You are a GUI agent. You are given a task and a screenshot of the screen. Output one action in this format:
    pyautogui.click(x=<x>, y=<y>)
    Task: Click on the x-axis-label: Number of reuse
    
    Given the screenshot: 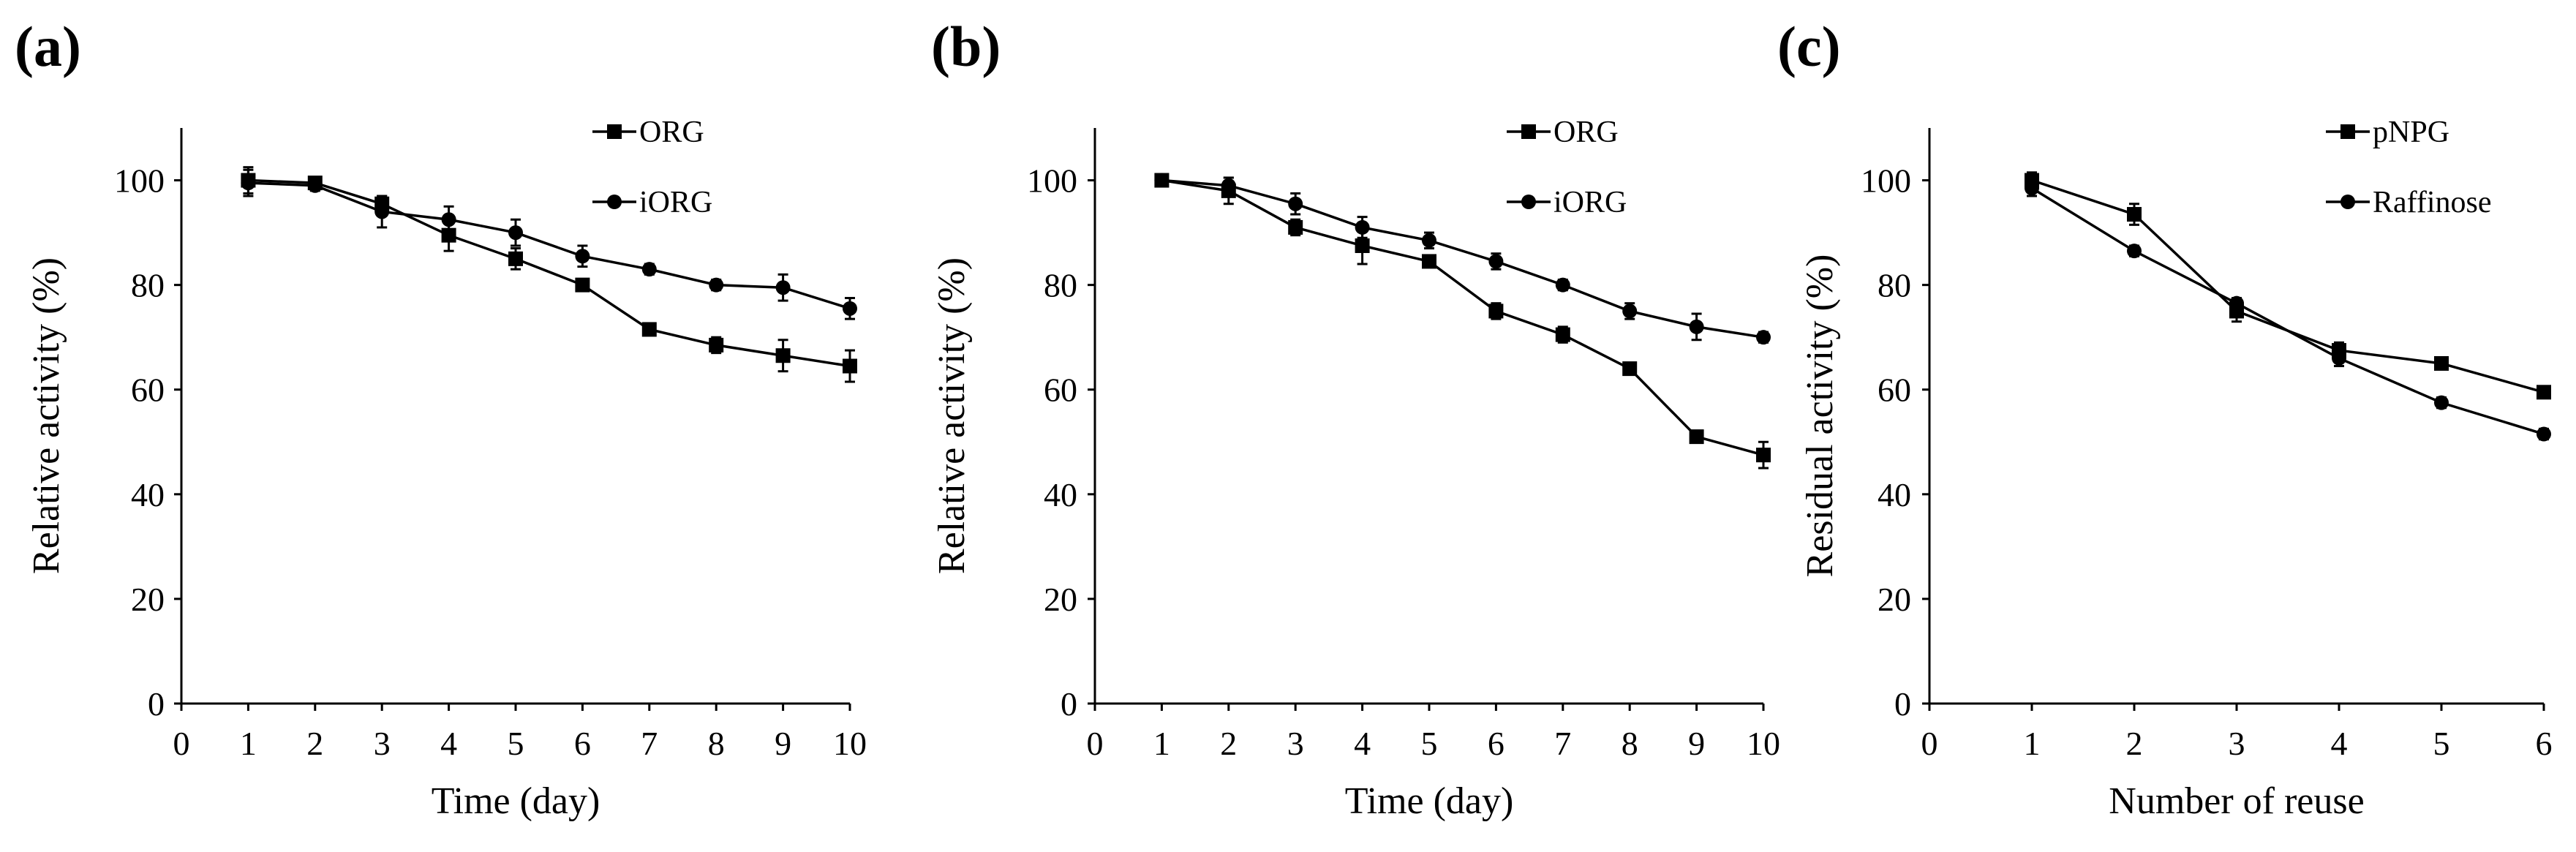 What is the action you would take?
    pyautogui.click(x=2236, y=801)
    